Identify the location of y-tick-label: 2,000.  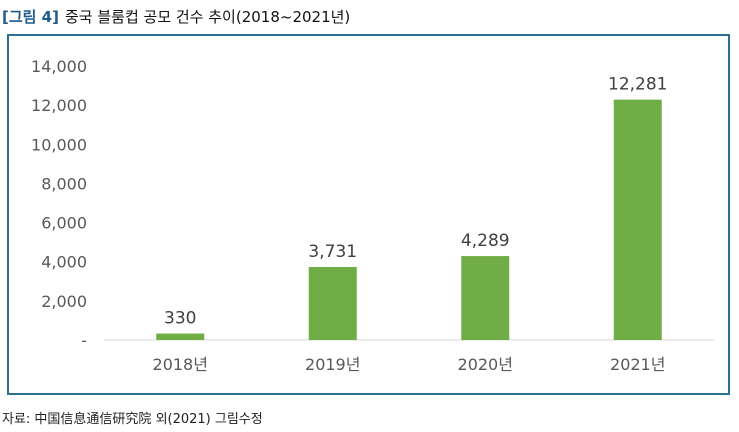
(64, 301).